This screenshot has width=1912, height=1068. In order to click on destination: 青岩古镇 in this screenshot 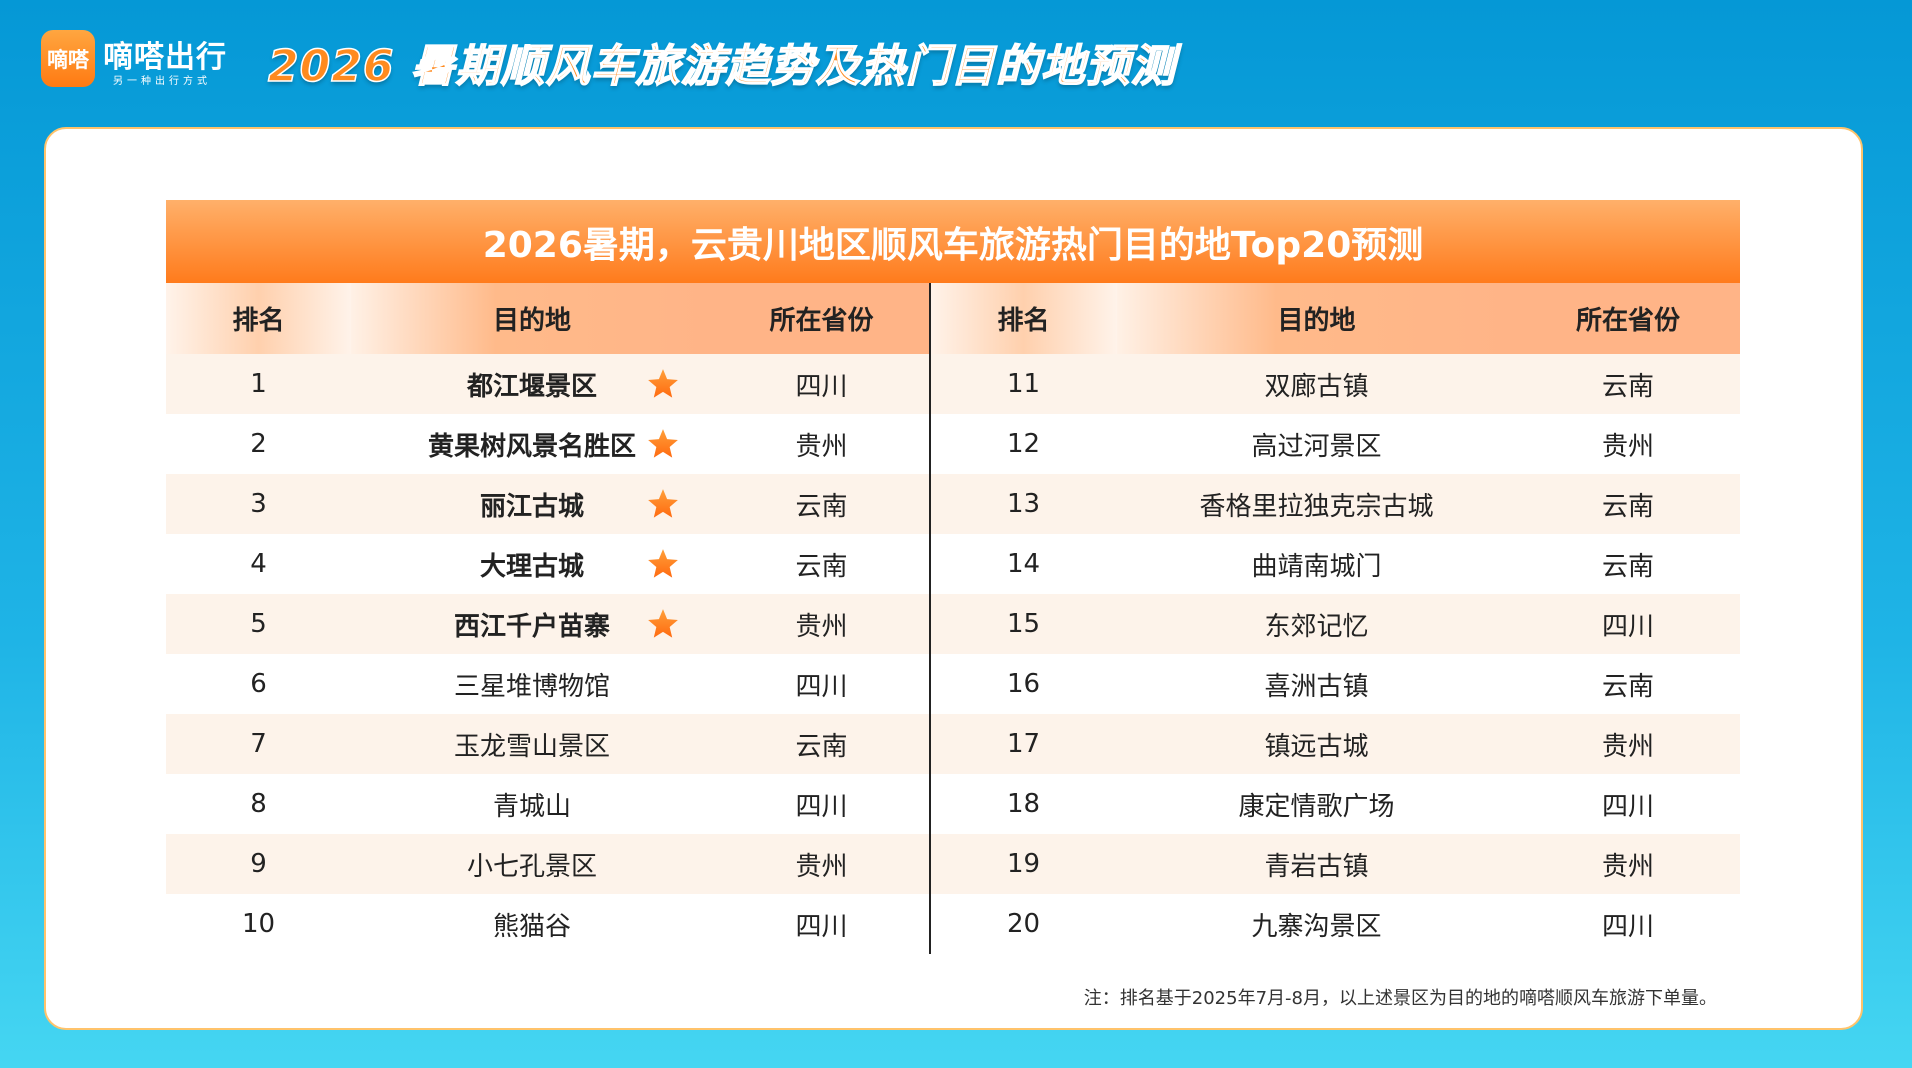, I will do `click(1316, 866)`.